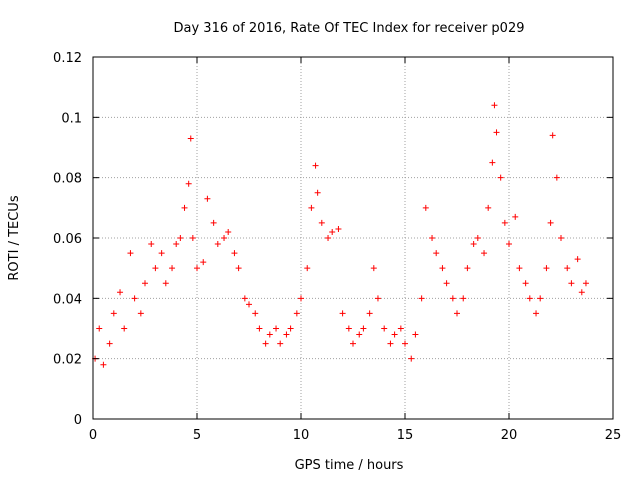 Image resolution: width=640 pixels, height=480 pixels. I want to click on y-tick-label: 0, so click(78, 420).